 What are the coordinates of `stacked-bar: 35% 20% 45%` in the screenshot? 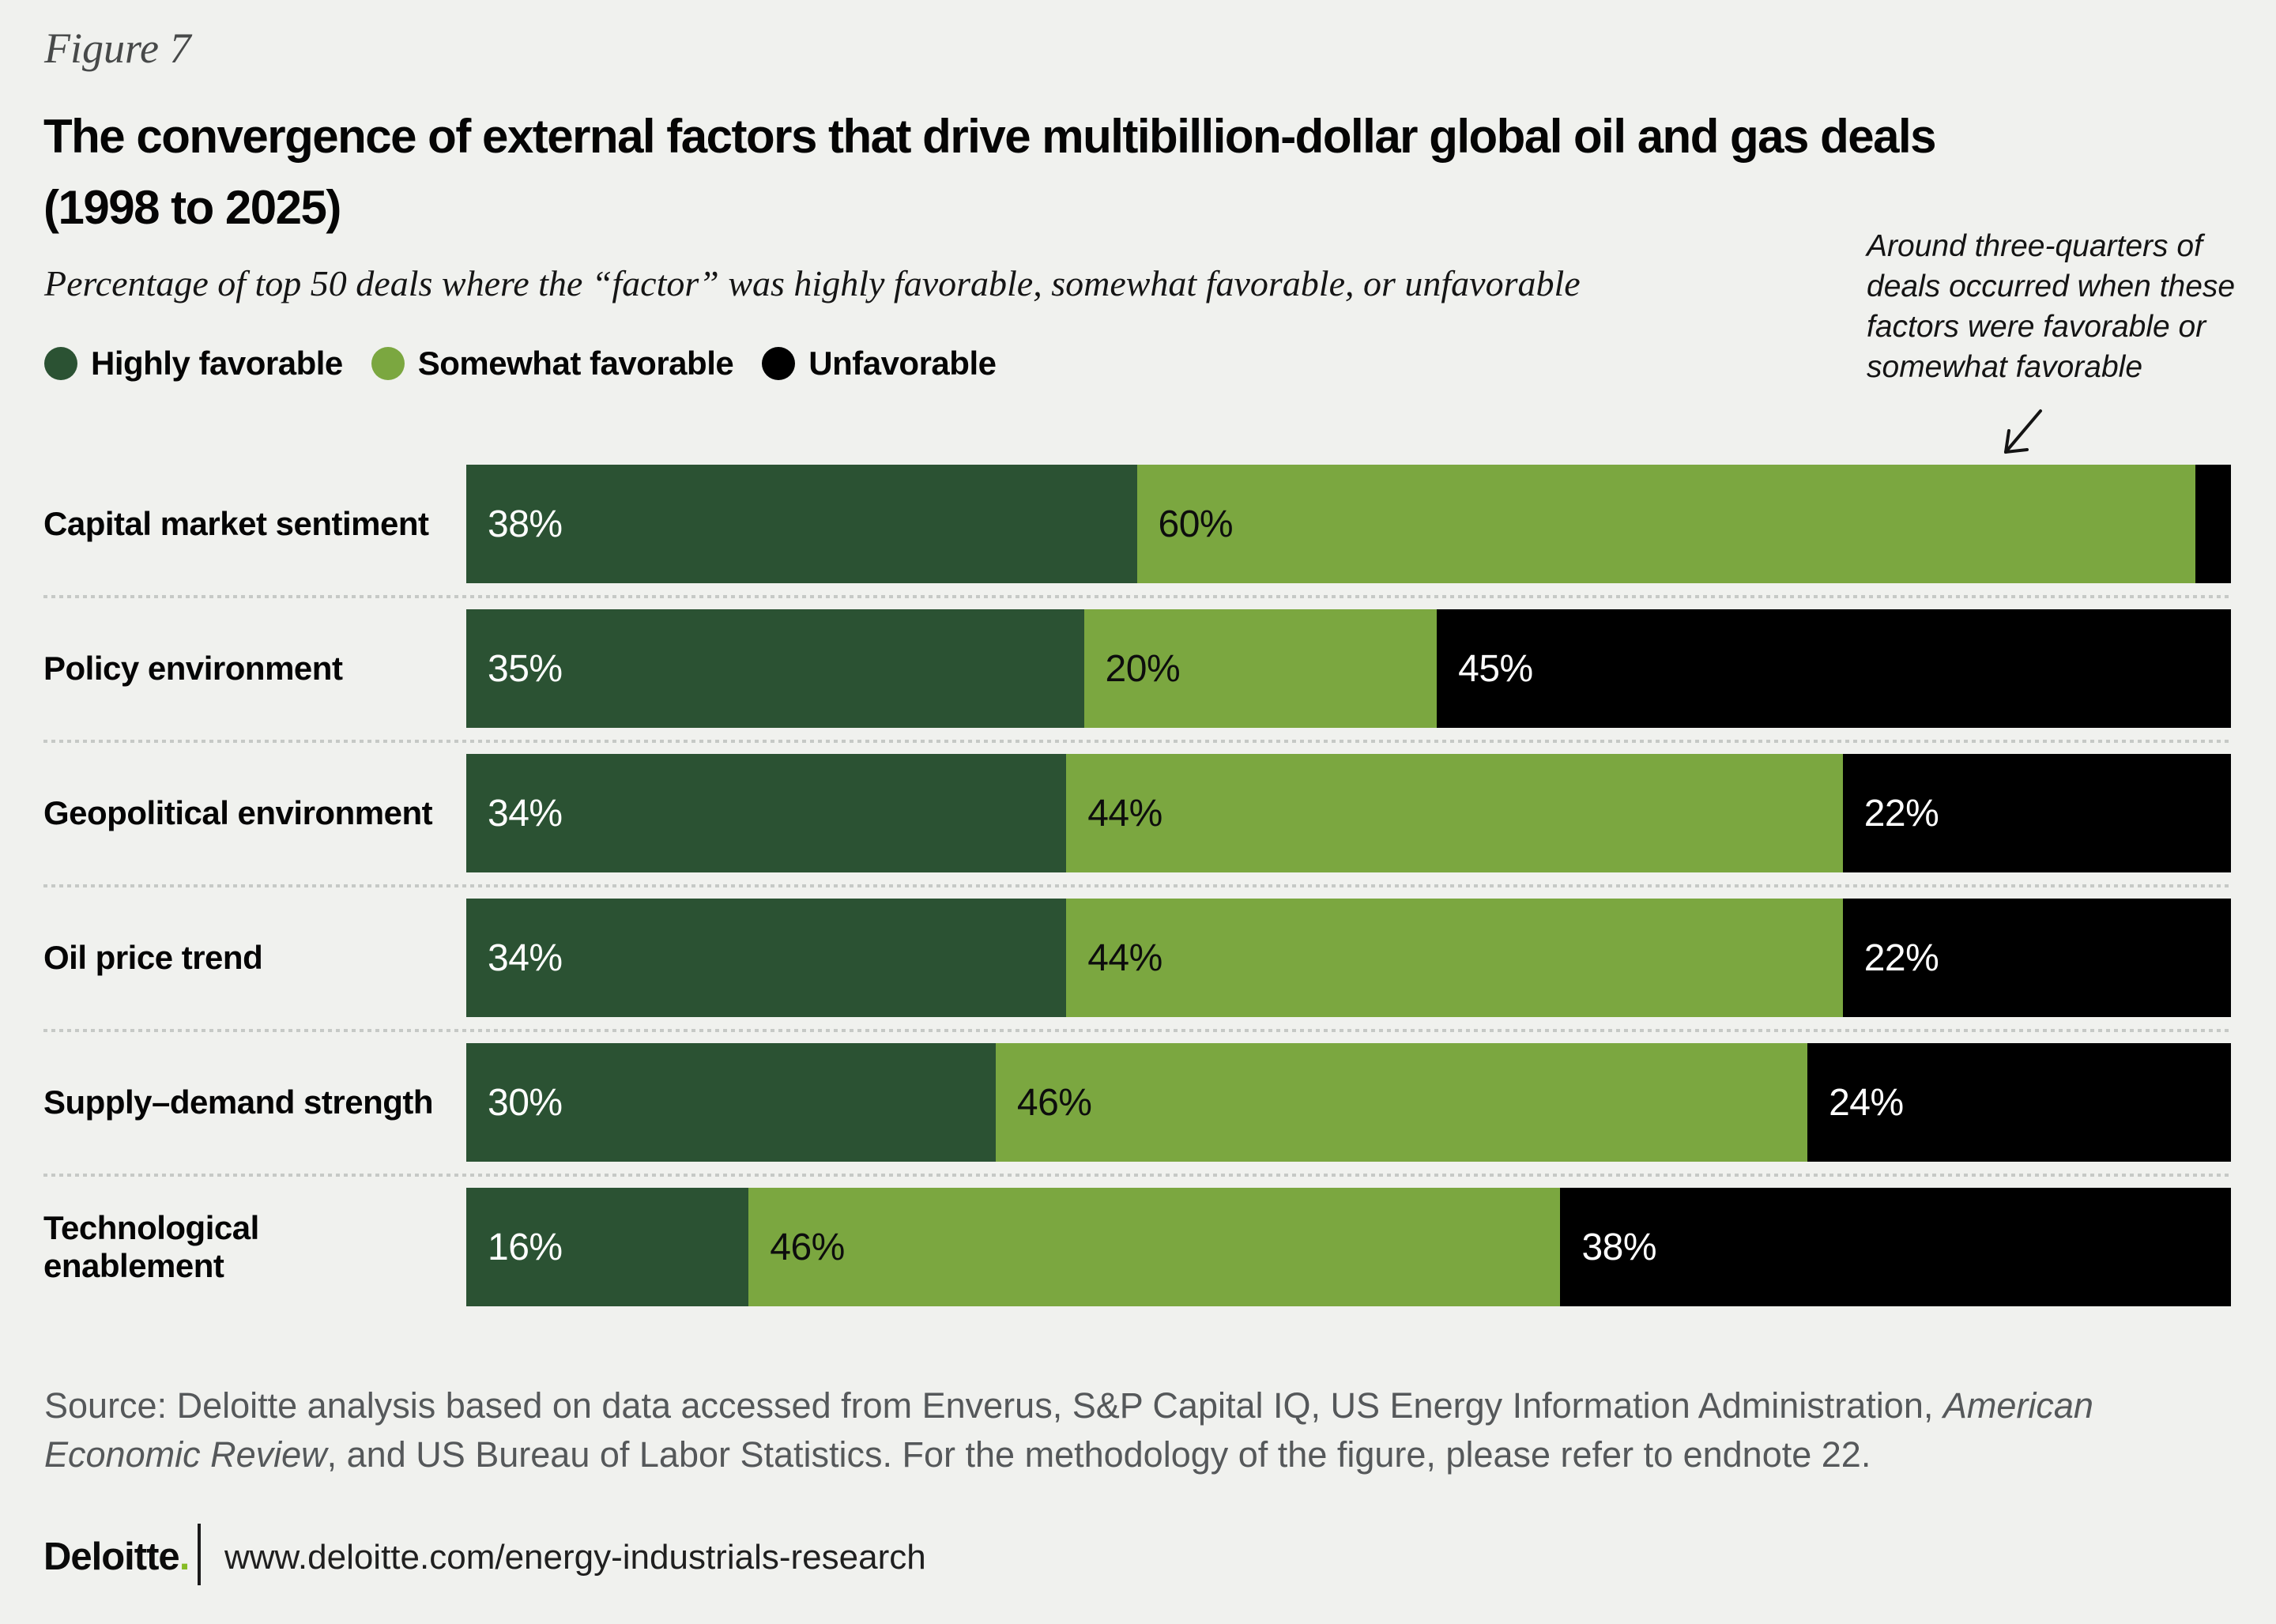 It's located at (1348, 668).